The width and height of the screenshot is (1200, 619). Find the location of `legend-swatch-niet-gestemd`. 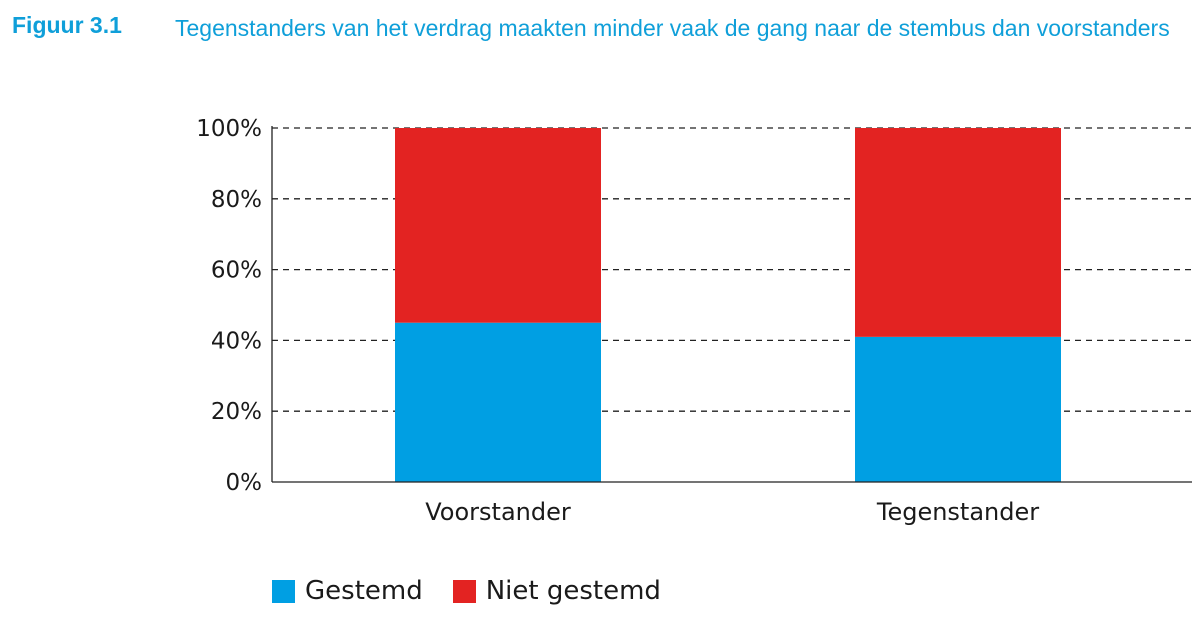

legend-swatch-niet-gestemd is located at coordinates (464, 591).